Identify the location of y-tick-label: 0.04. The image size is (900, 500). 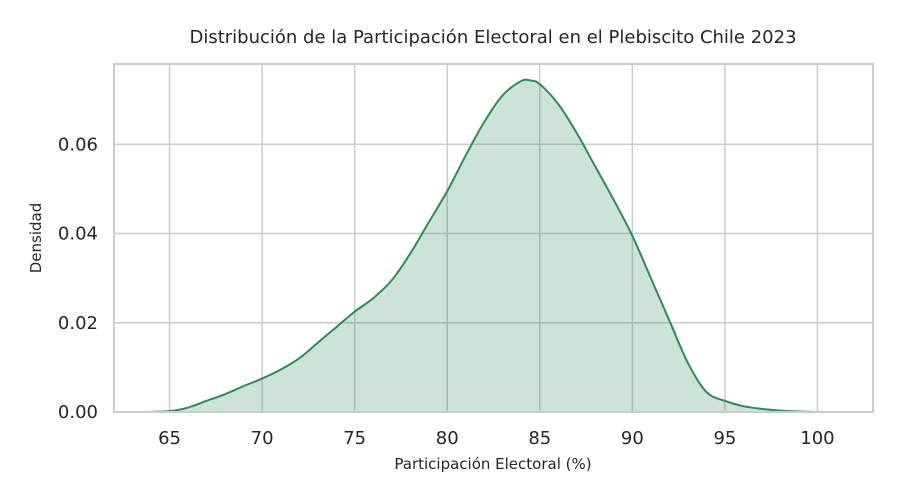
(78, 234).